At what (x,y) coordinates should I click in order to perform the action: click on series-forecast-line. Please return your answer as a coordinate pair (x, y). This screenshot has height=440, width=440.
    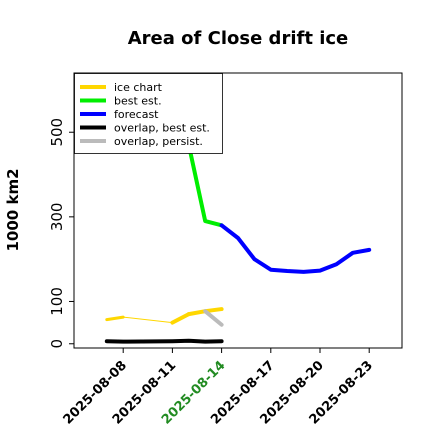
    Looking at the image, I should click on (295, 248).